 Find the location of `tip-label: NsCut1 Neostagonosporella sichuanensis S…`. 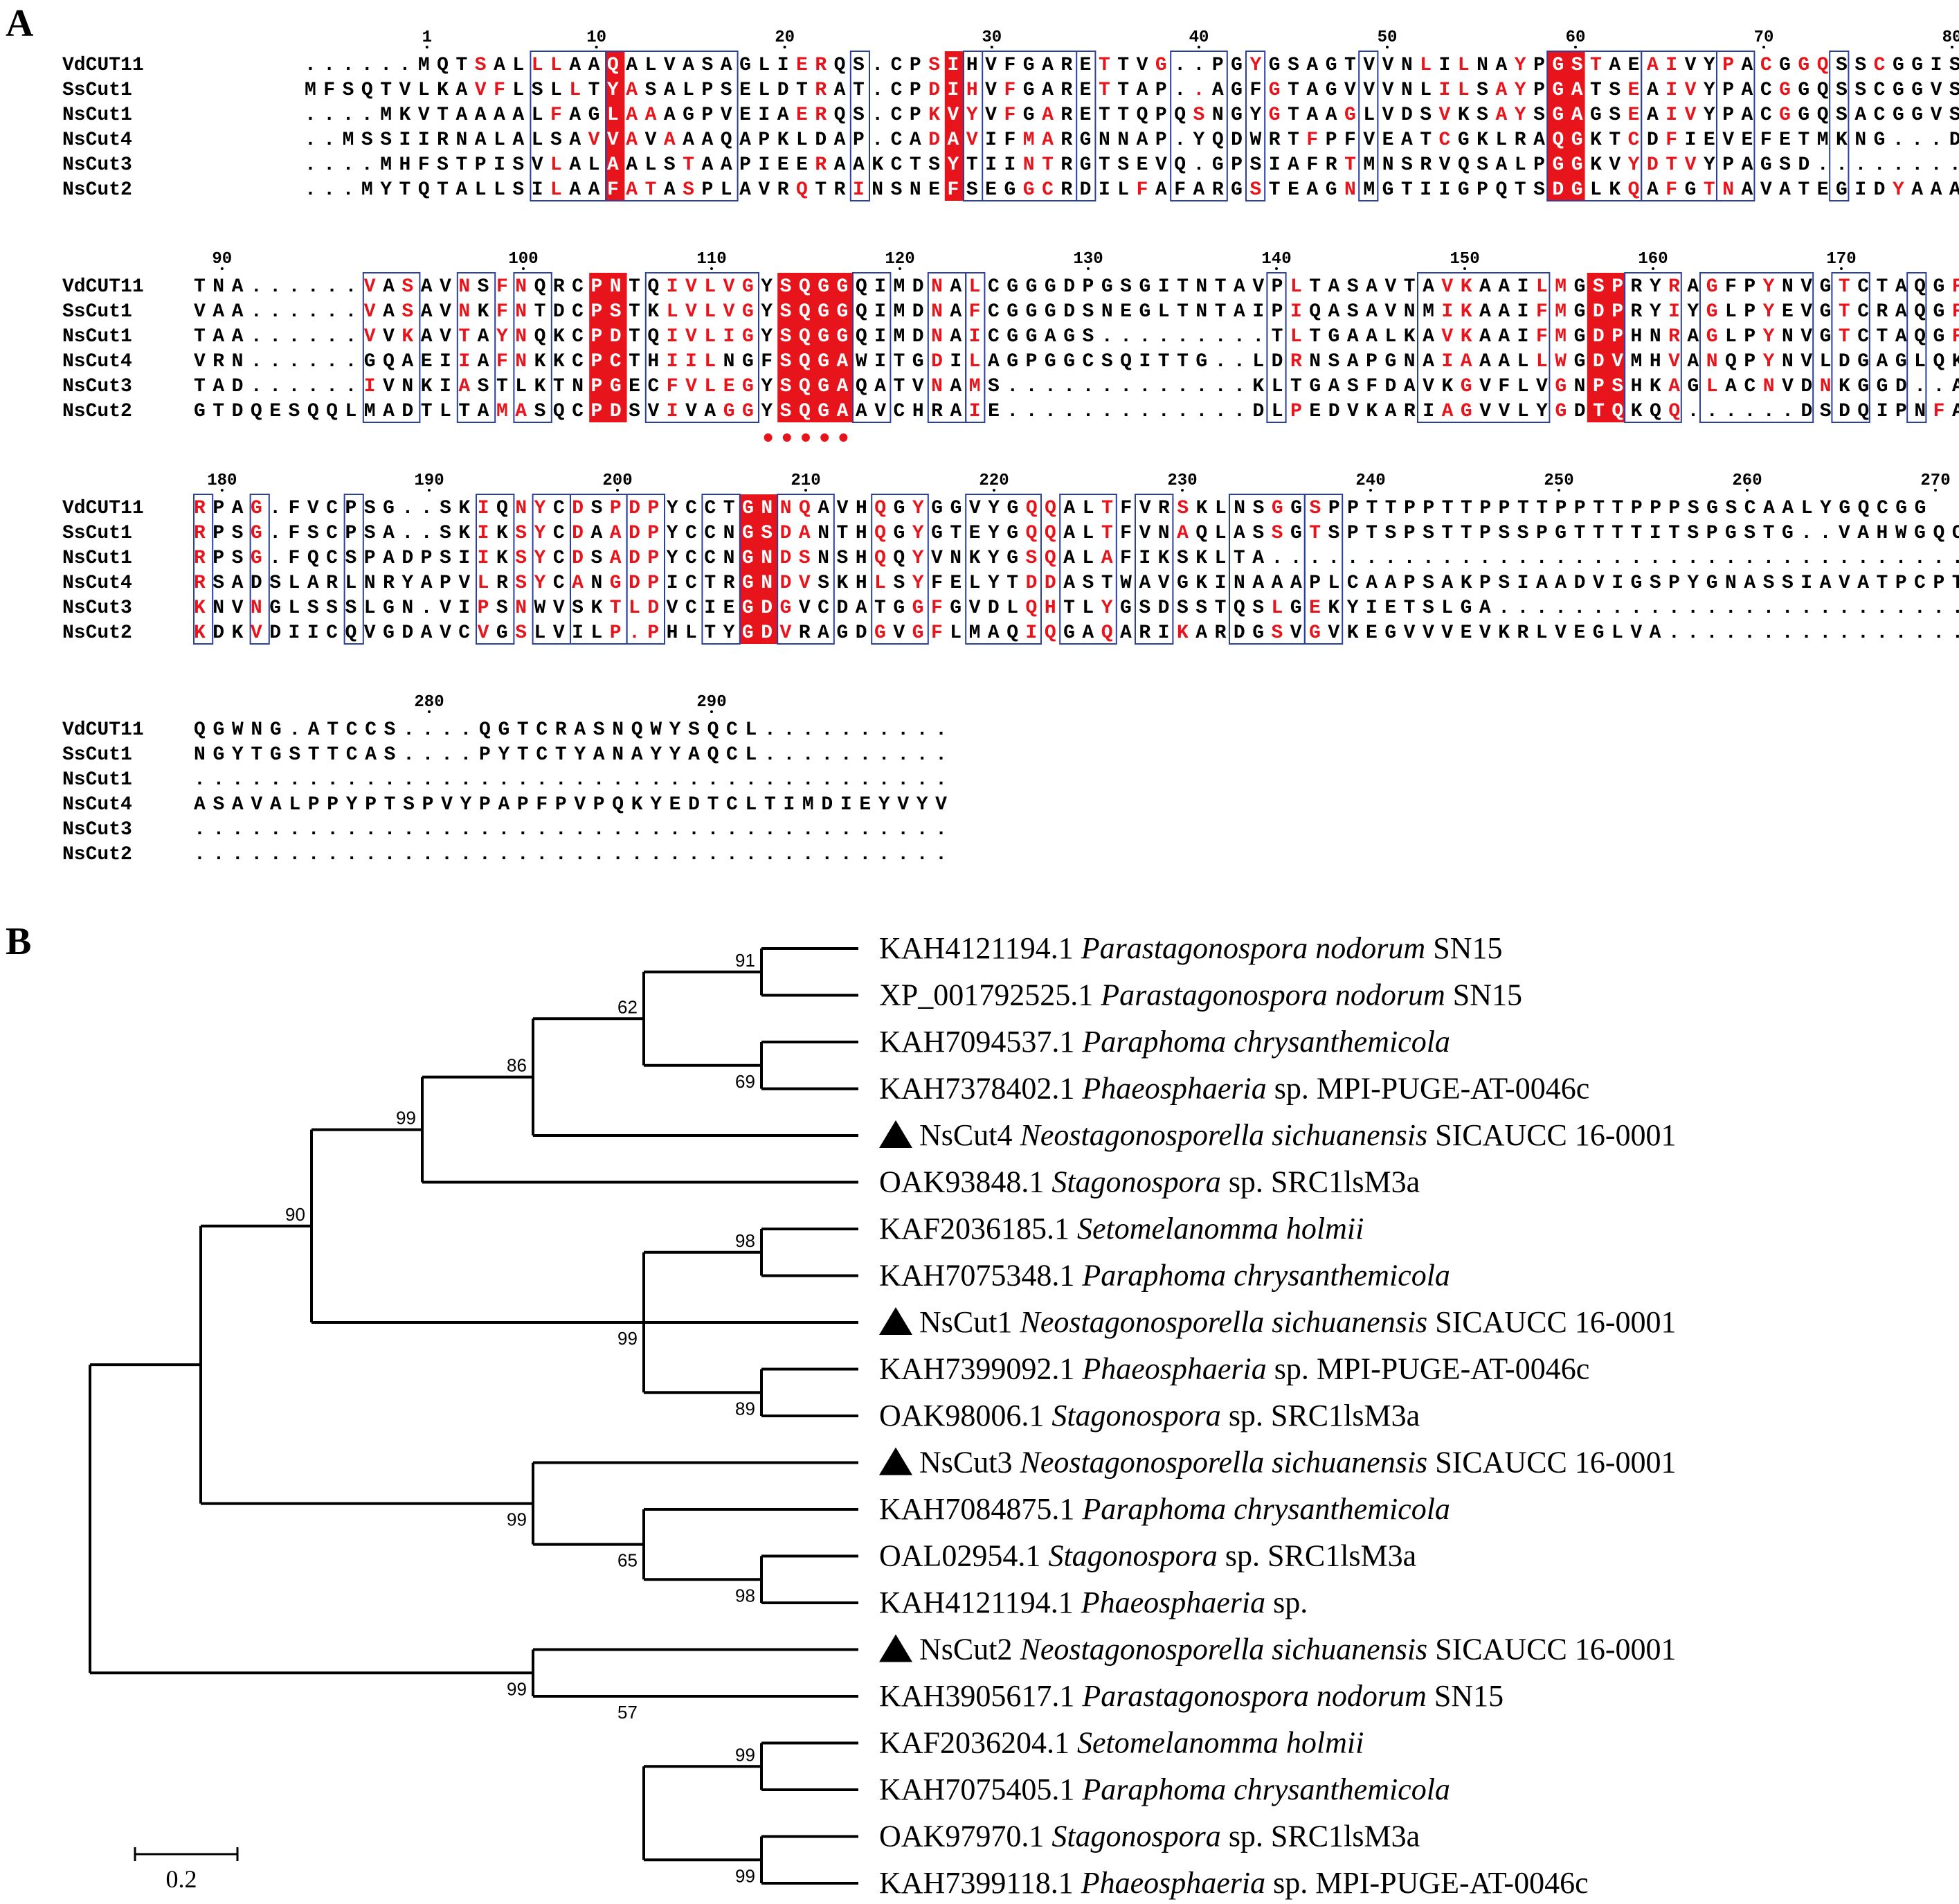

tip-label: NsCut1 Neostagonosporella sichuanensis S… is located at coordinates (1298, 1322).